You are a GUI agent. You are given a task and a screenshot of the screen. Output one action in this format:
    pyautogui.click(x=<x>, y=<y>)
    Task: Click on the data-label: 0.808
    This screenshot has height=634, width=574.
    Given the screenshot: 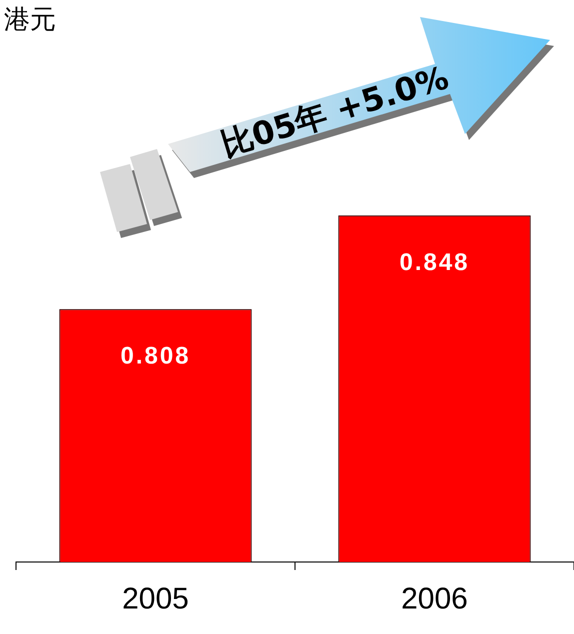 What is the action you would take?
    pyautogui.click(x=155, y=356)
    